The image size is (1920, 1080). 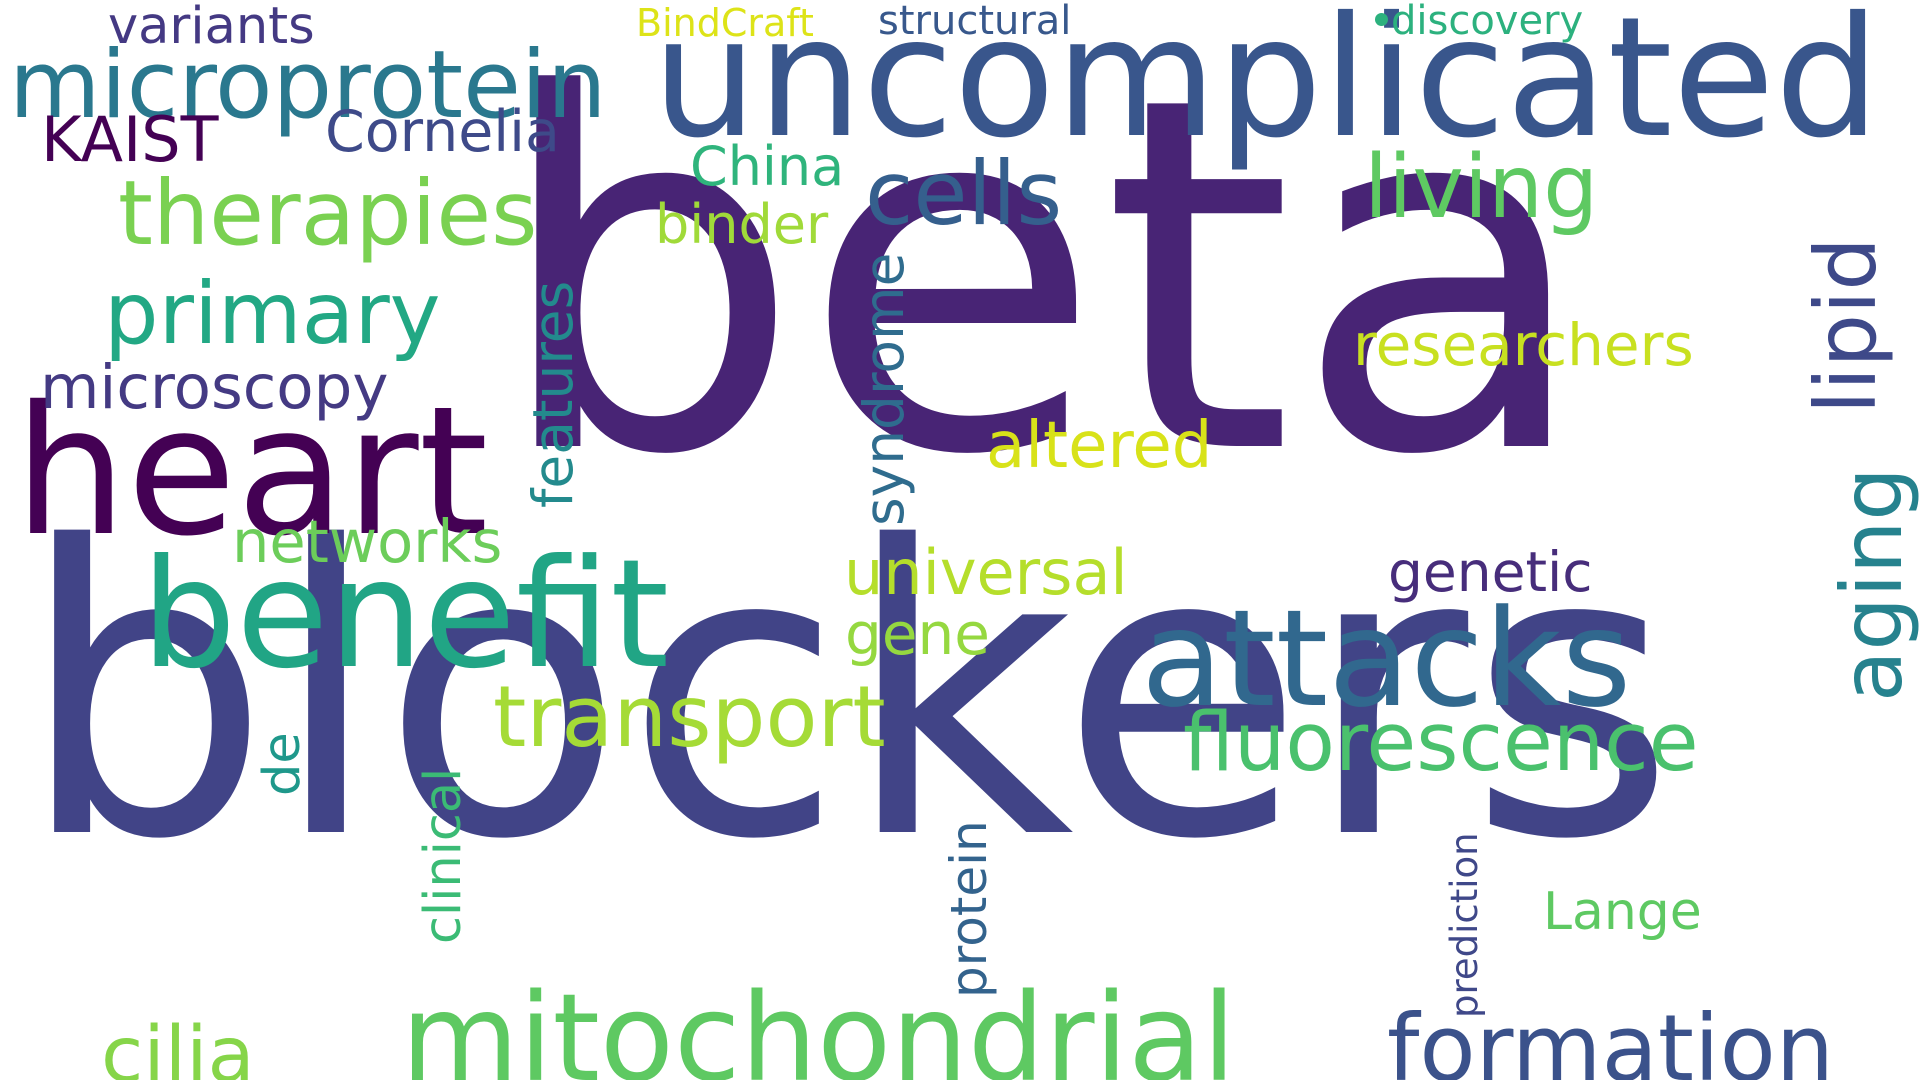 I want to click on word-primary: primary, so click(x=272, y=314).